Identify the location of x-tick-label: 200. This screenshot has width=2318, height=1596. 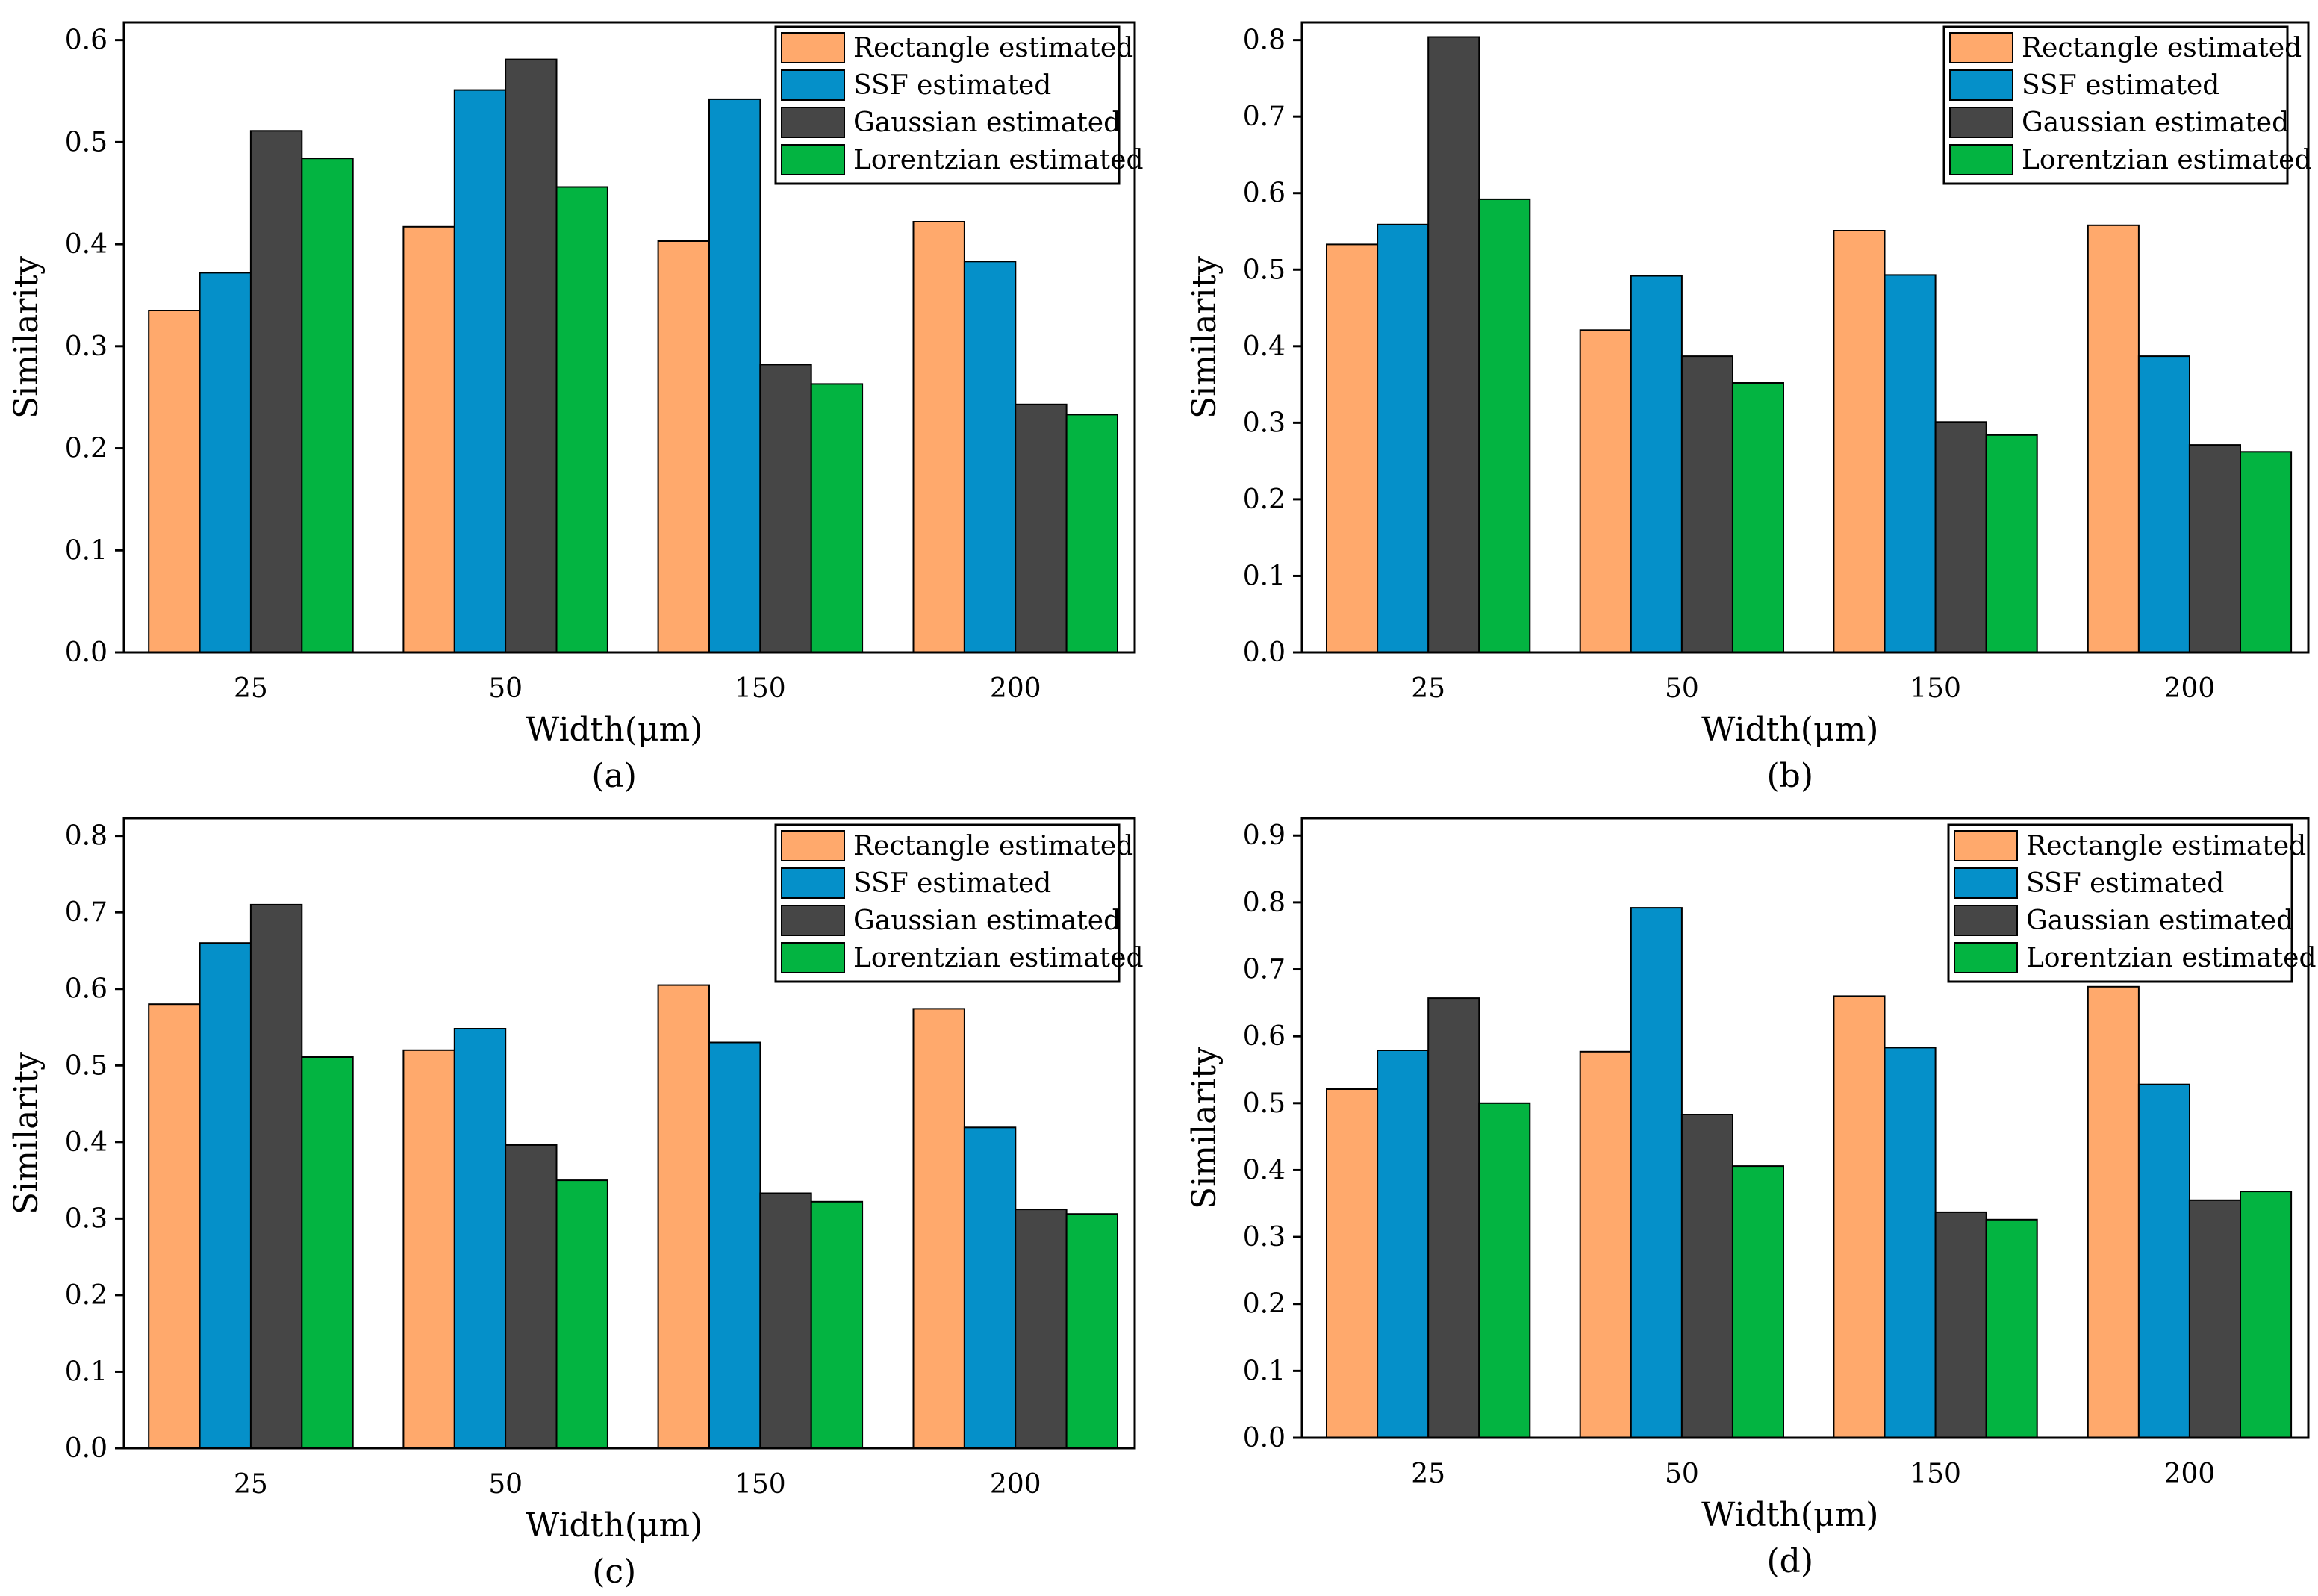
(1015, 688).